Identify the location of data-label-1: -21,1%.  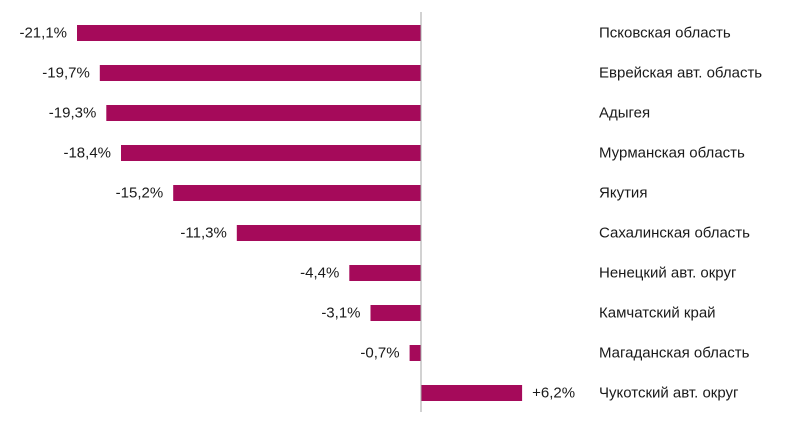
(43, 33).